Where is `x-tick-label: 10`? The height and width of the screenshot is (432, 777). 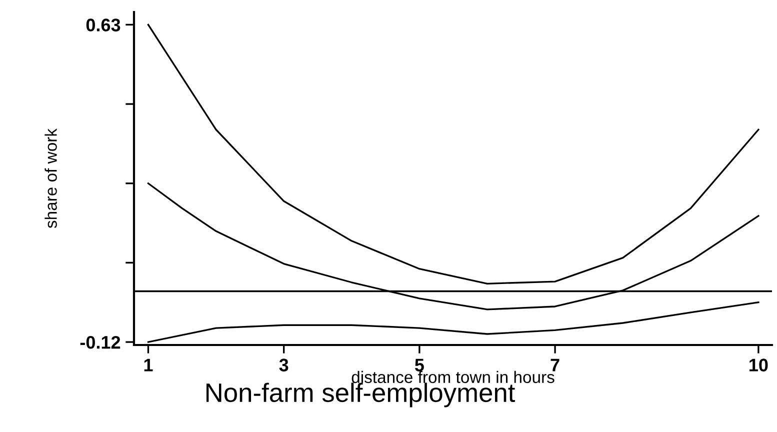 x-tick-label: 10 is located at coordinates (759, 365).